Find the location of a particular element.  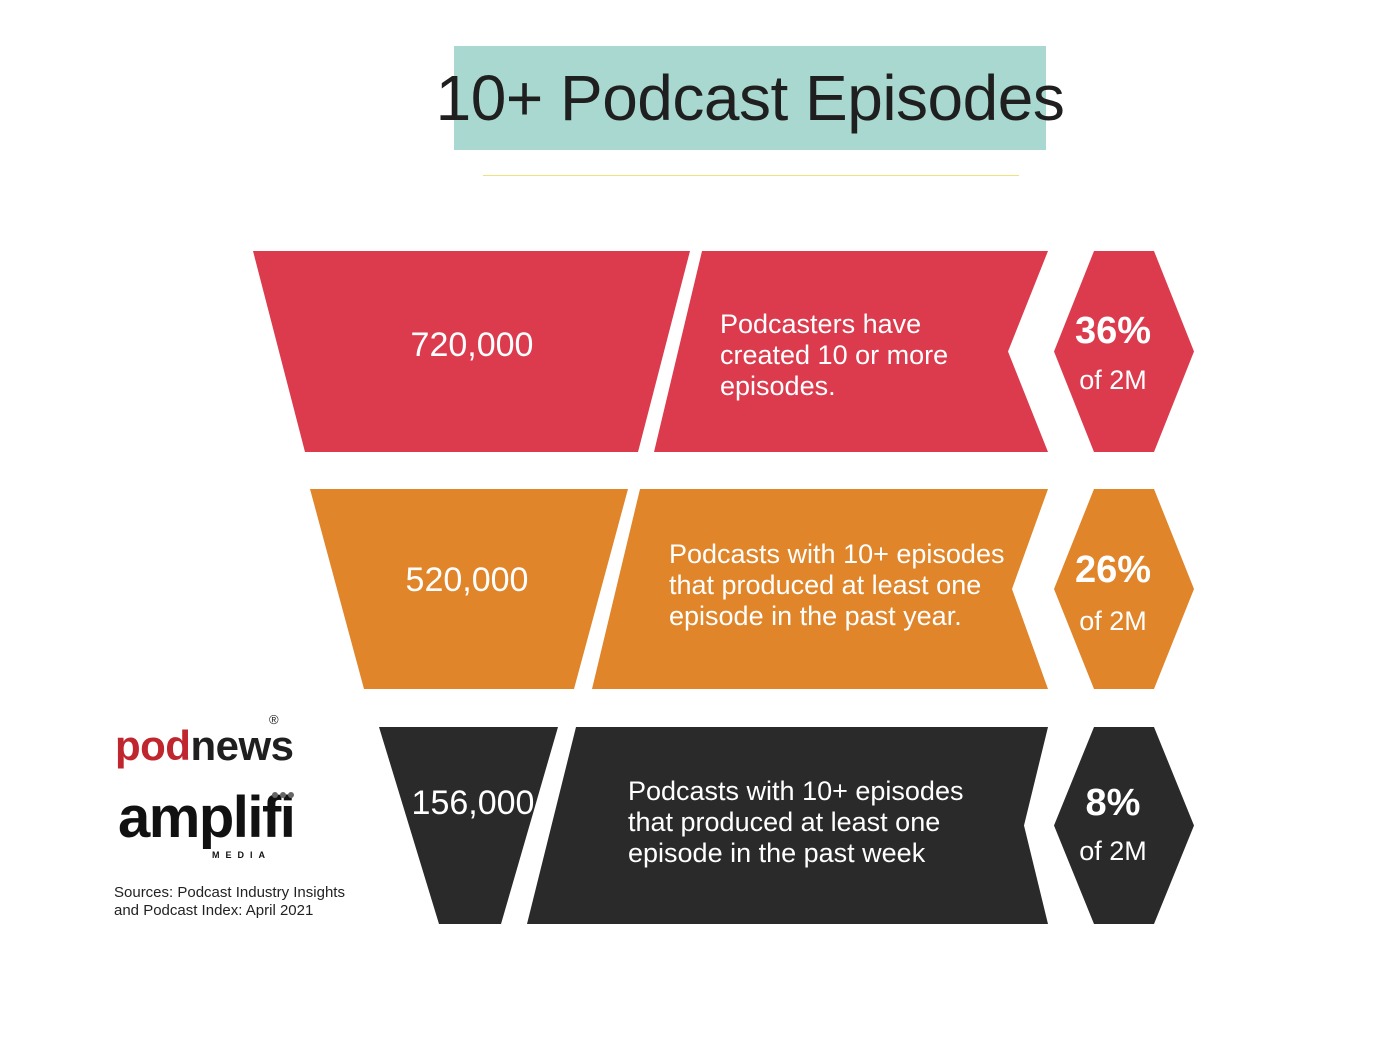

of-total-label-2: of 2M is located at coordinates (1113, 621).